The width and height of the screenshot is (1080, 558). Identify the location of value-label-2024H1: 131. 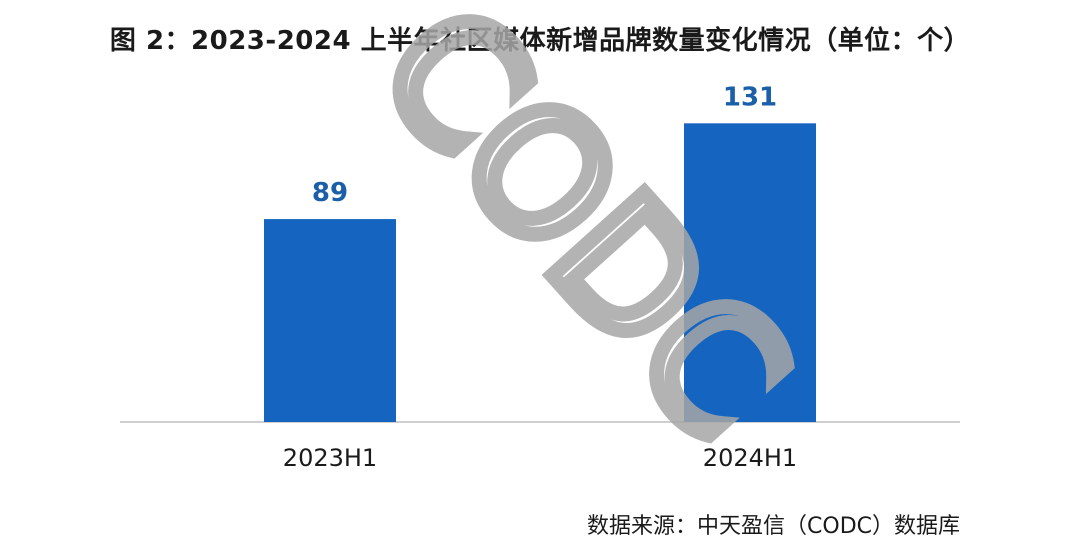
(750, 97).